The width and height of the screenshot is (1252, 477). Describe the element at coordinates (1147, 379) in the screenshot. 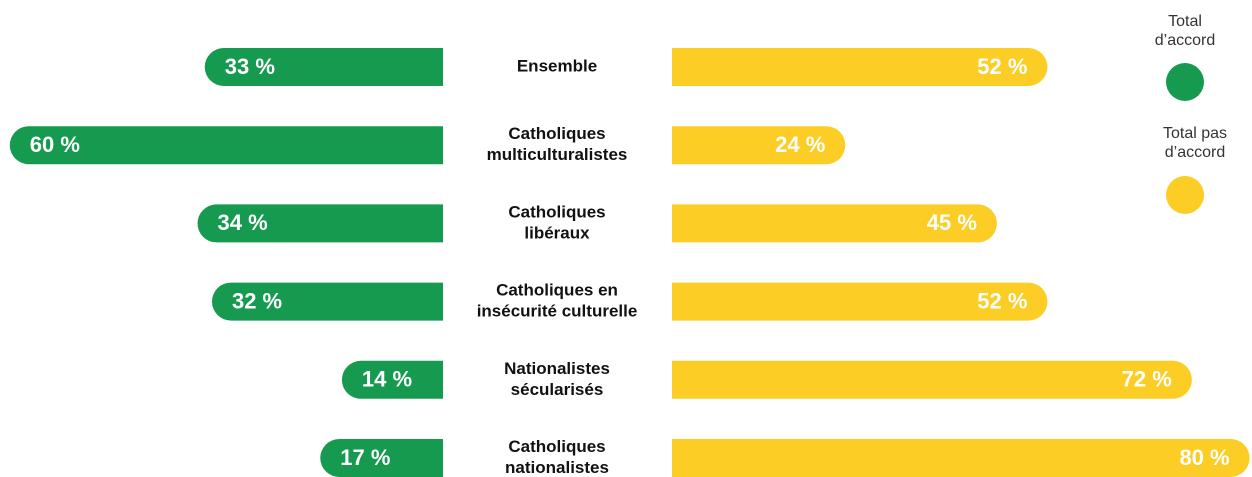

I see `value-label: 72 %` at that location.